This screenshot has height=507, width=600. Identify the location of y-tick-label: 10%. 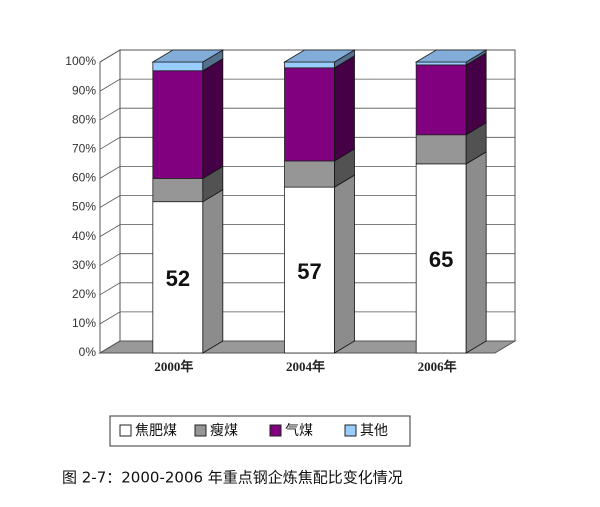
(84, 323).